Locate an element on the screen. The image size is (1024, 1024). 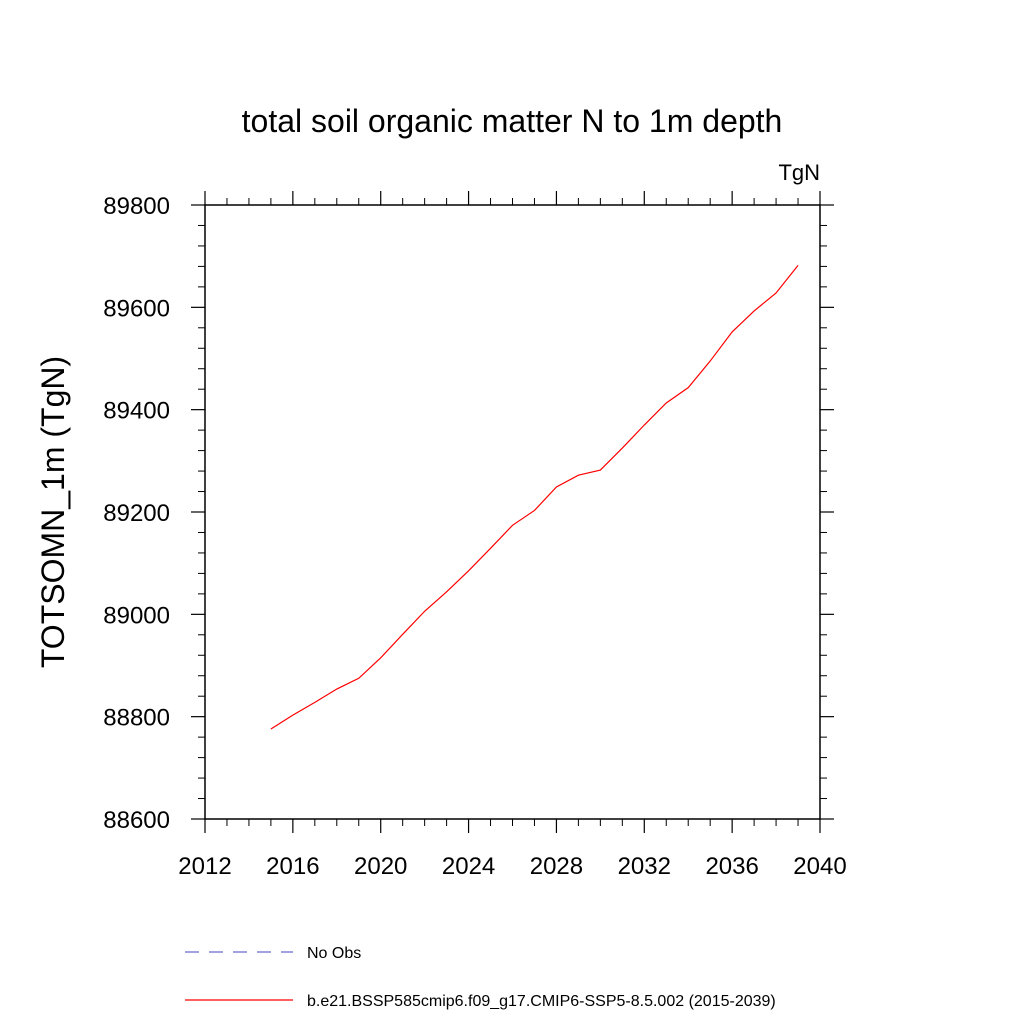
chart-title: total soil organic matter N to 1m depth is located at coordinates (512, 121).